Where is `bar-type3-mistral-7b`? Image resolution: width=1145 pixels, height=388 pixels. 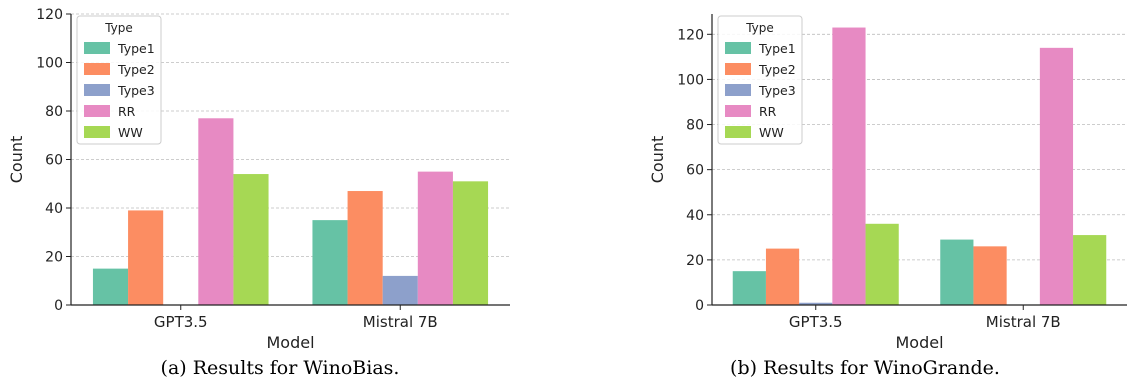 bar-type3-mistral-7b is located at coordinates (400, 290).